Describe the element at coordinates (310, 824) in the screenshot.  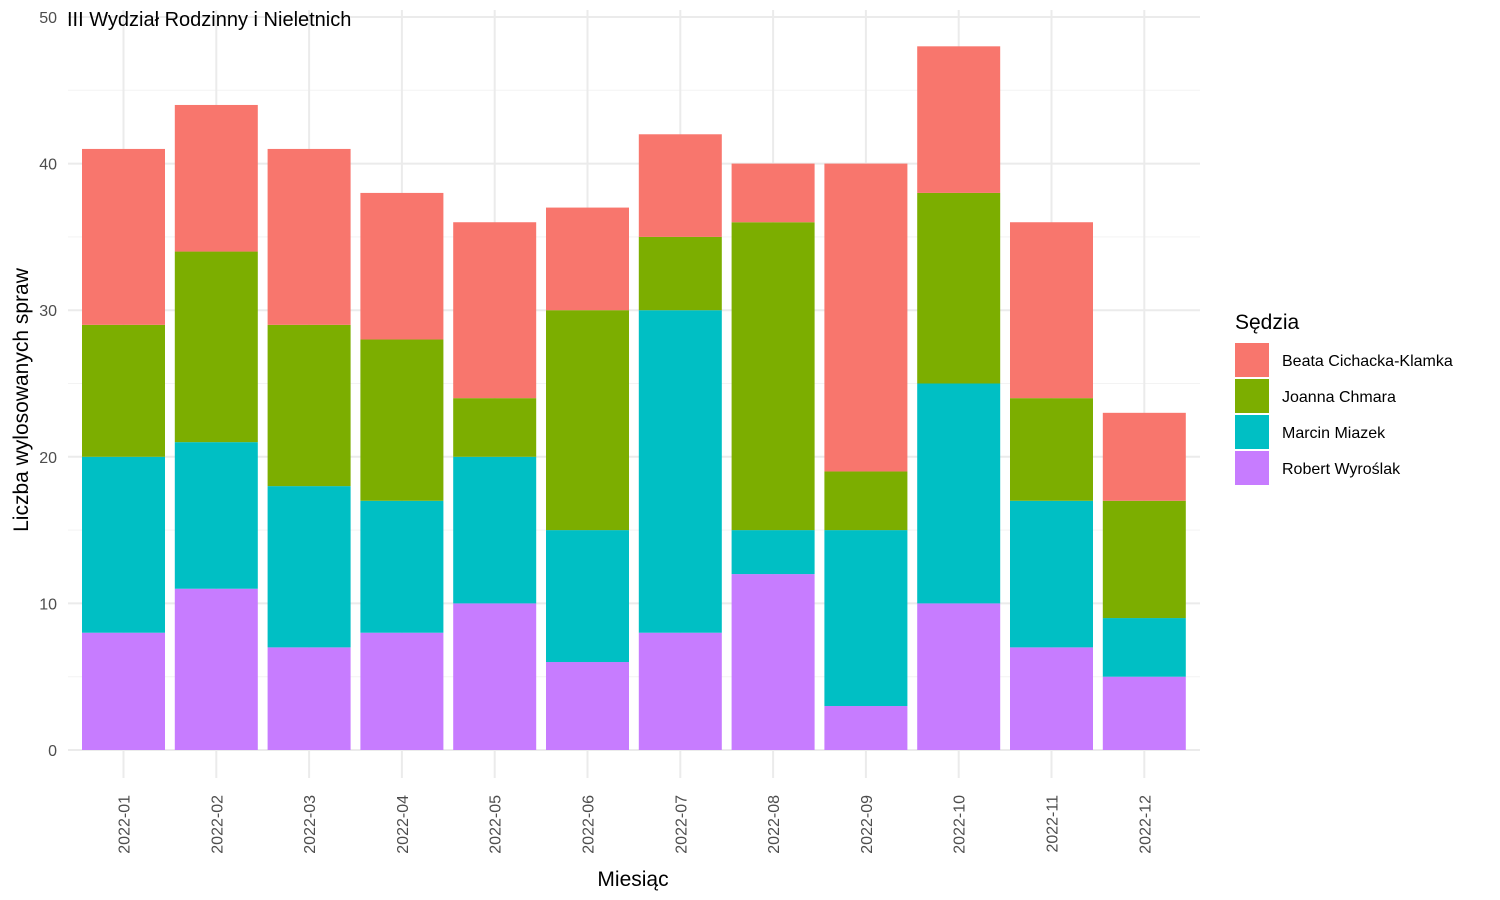
I see `x-tick-label: 2022-03` at that location.